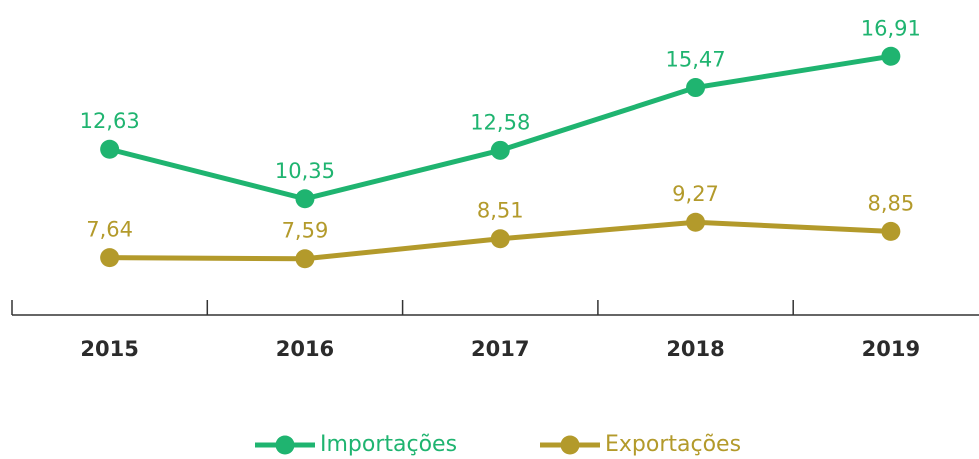 The width and height of the screenshot is (979, 459). Describe the element at coordinates (305, 171) in the screenshot. I see `value-label: 10,35` at that location.